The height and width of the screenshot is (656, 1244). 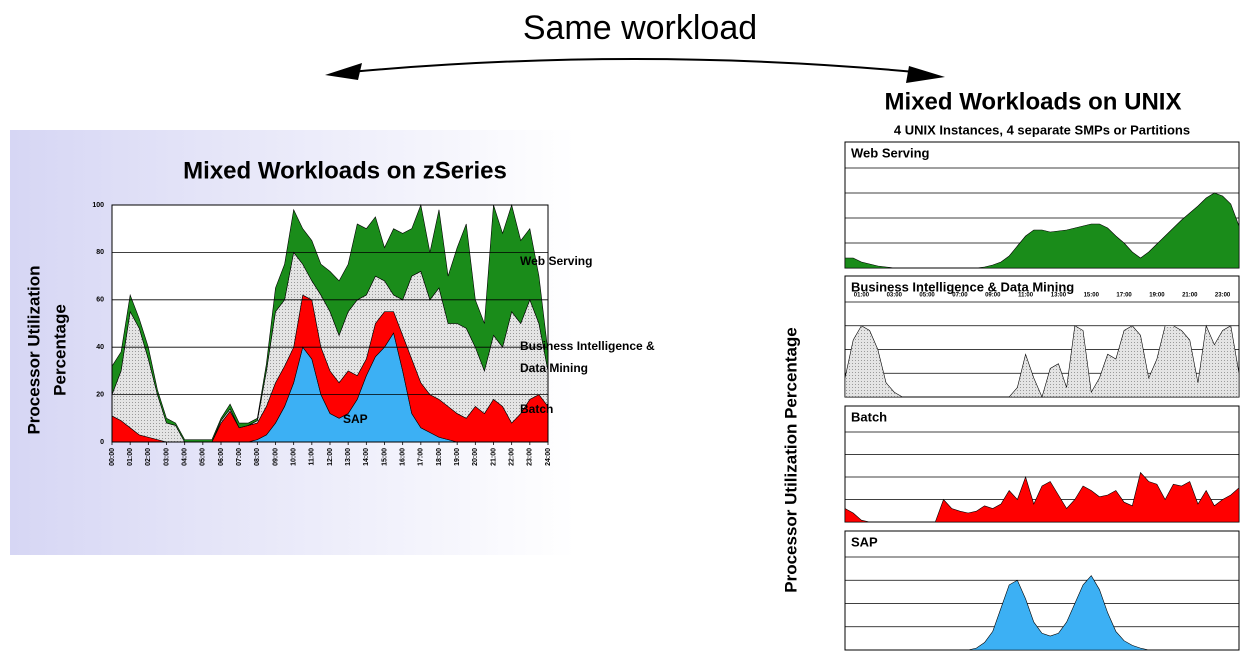 I want to click on series-label-box: Business Intelligence & Data Mining, so click(x=587, y=357).